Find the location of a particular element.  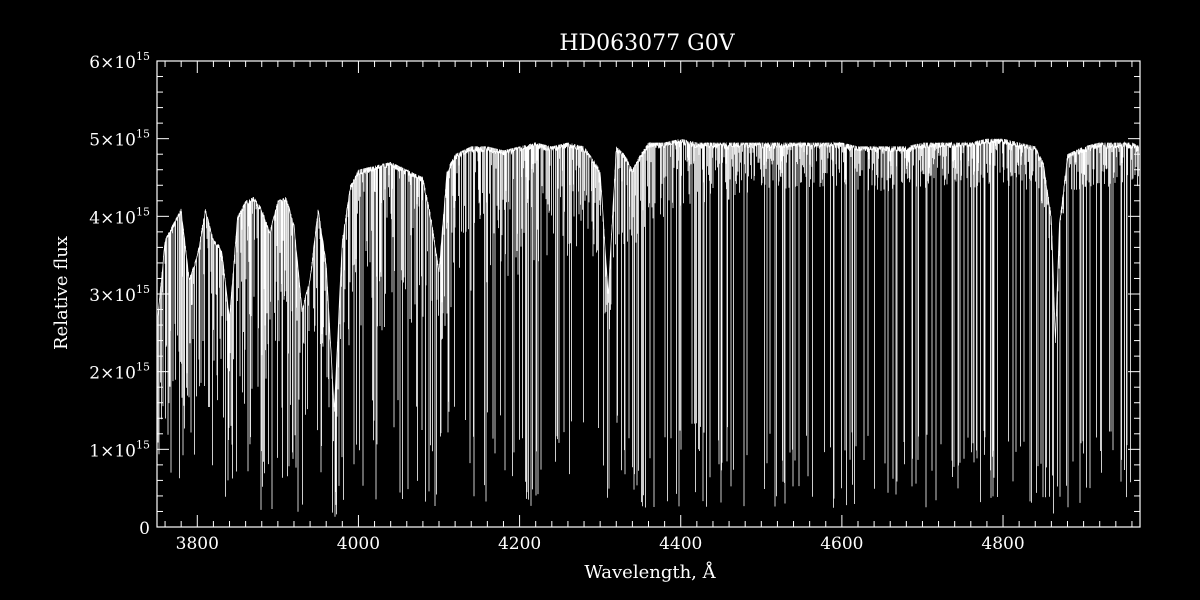

x-axis-label: Wavelength, Å is located at coordinates (650, 572).